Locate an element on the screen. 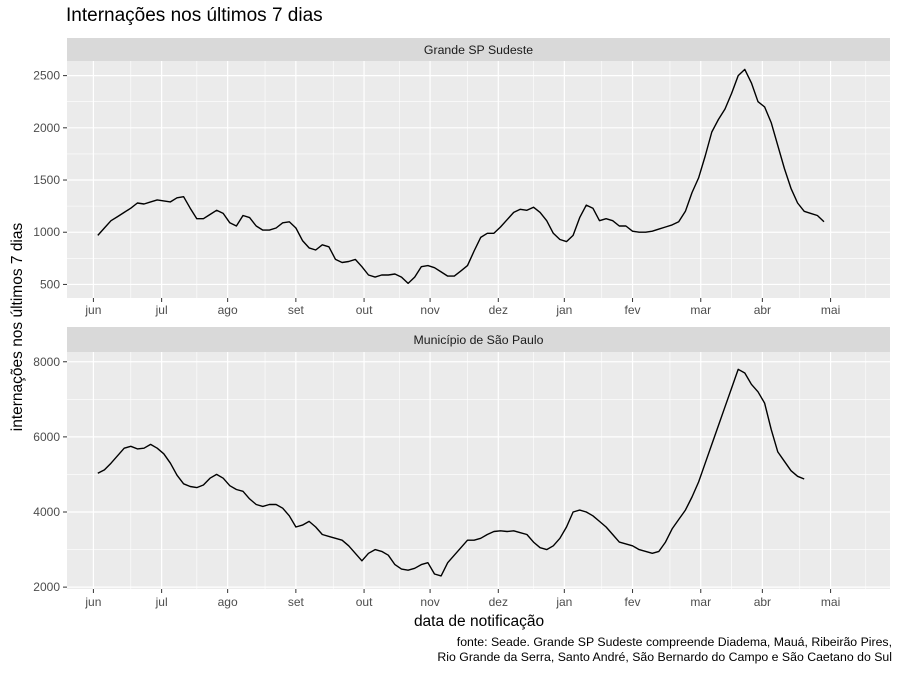 Image resolution: width=900 pixels, height=675 pixels. y-tick-label: 6000 is located at coordinates (46, 437).